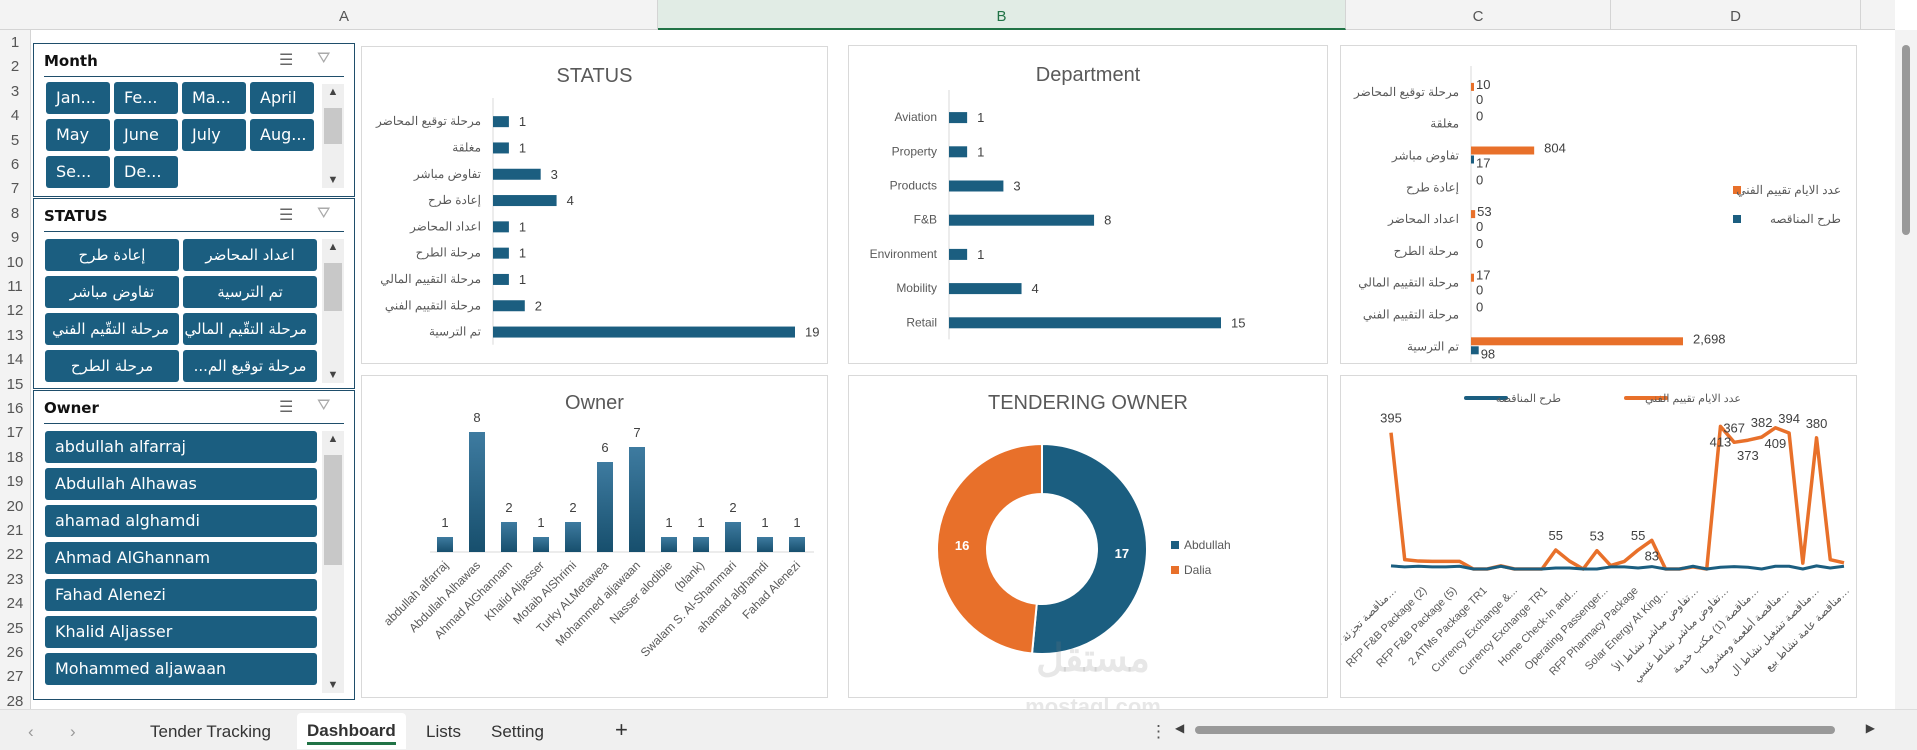  Describe the element at coordinates (1432, 187) in the screenshot. I see `category-label: إعادة طرح` at that location.